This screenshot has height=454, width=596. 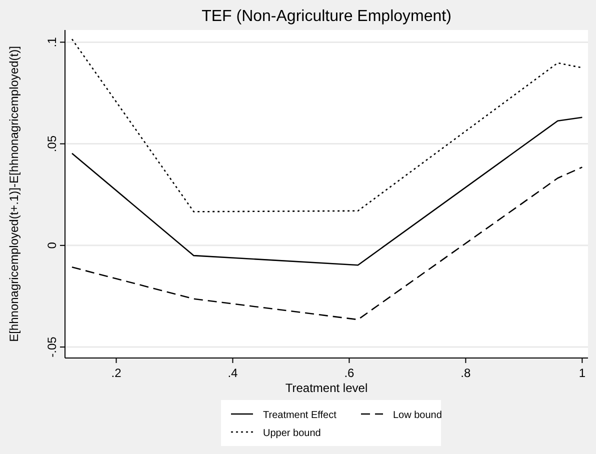 What do you see at coordinates (52, 42) in the screenshot?
I see `y-tick-label: .1` at bounding box center [52, 42].